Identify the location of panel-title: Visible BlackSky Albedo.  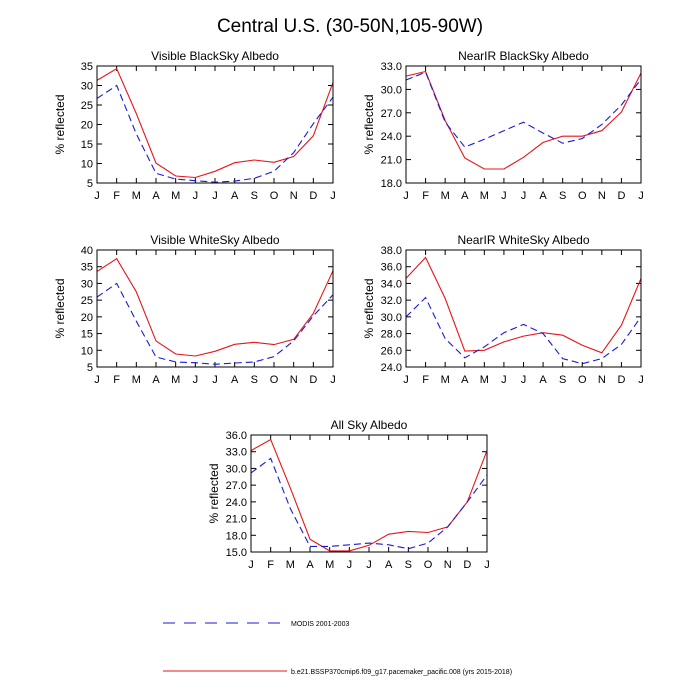
(215, 56).